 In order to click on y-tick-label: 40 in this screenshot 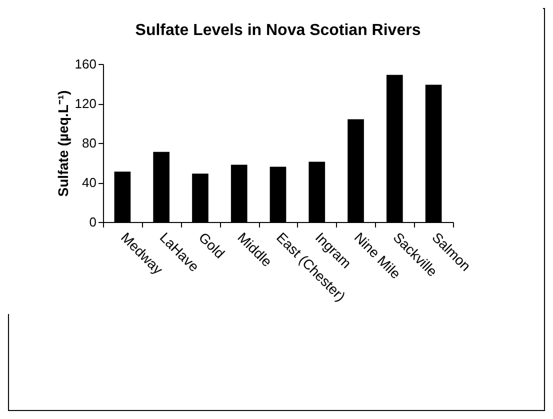, I will do `click(89, 182)`.